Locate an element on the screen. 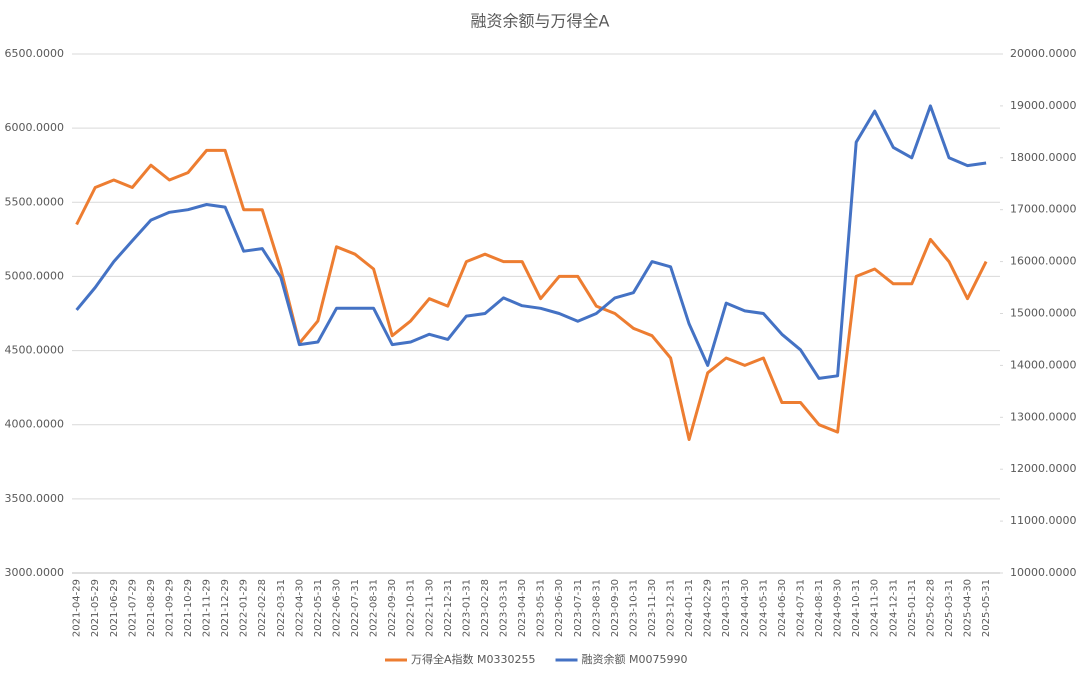  x-tick-label: 2021-08-29 is located at coordinates (151, 608).